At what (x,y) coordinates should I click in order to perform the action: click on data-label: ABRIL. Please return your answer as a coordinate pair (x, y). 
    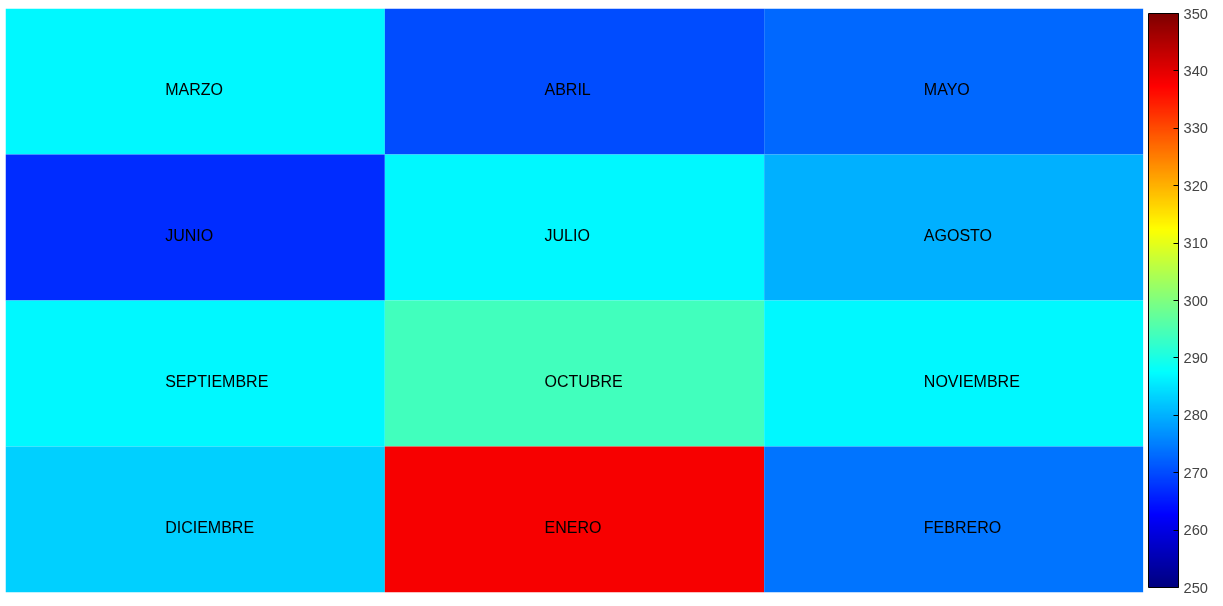
    Looking at the image, I should click on (567, 89).